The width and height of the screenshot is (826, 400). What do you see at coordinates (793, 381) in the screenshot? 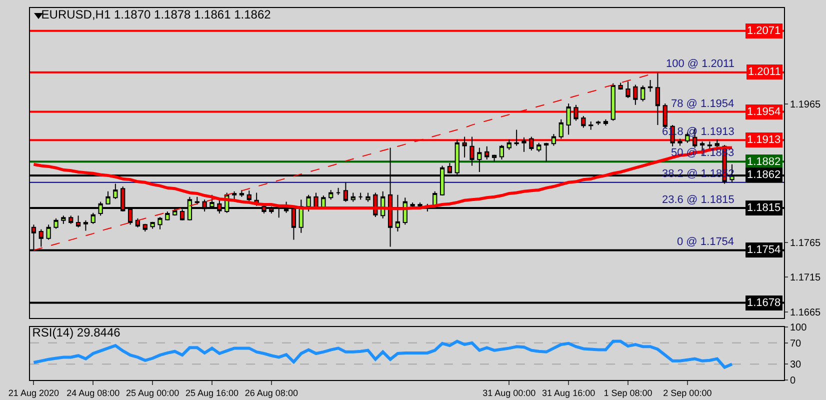
I see `y-tick-label: 0` at bounding box center [793, 381].